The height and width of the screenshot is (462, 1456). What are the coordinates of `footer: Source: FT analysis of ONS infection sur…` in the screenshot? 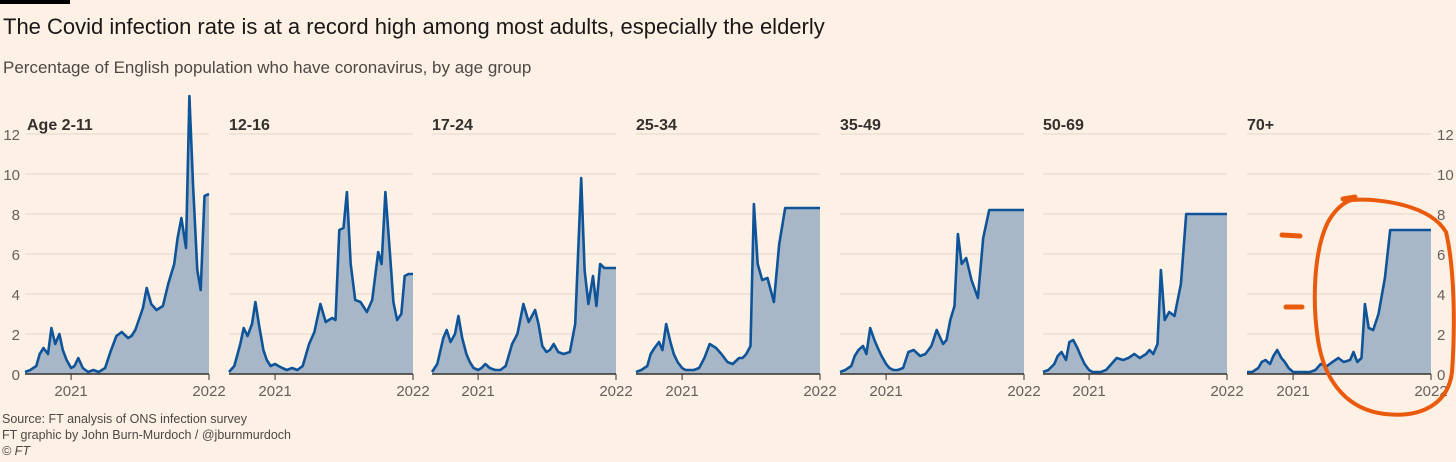 It's located at (146, 435).